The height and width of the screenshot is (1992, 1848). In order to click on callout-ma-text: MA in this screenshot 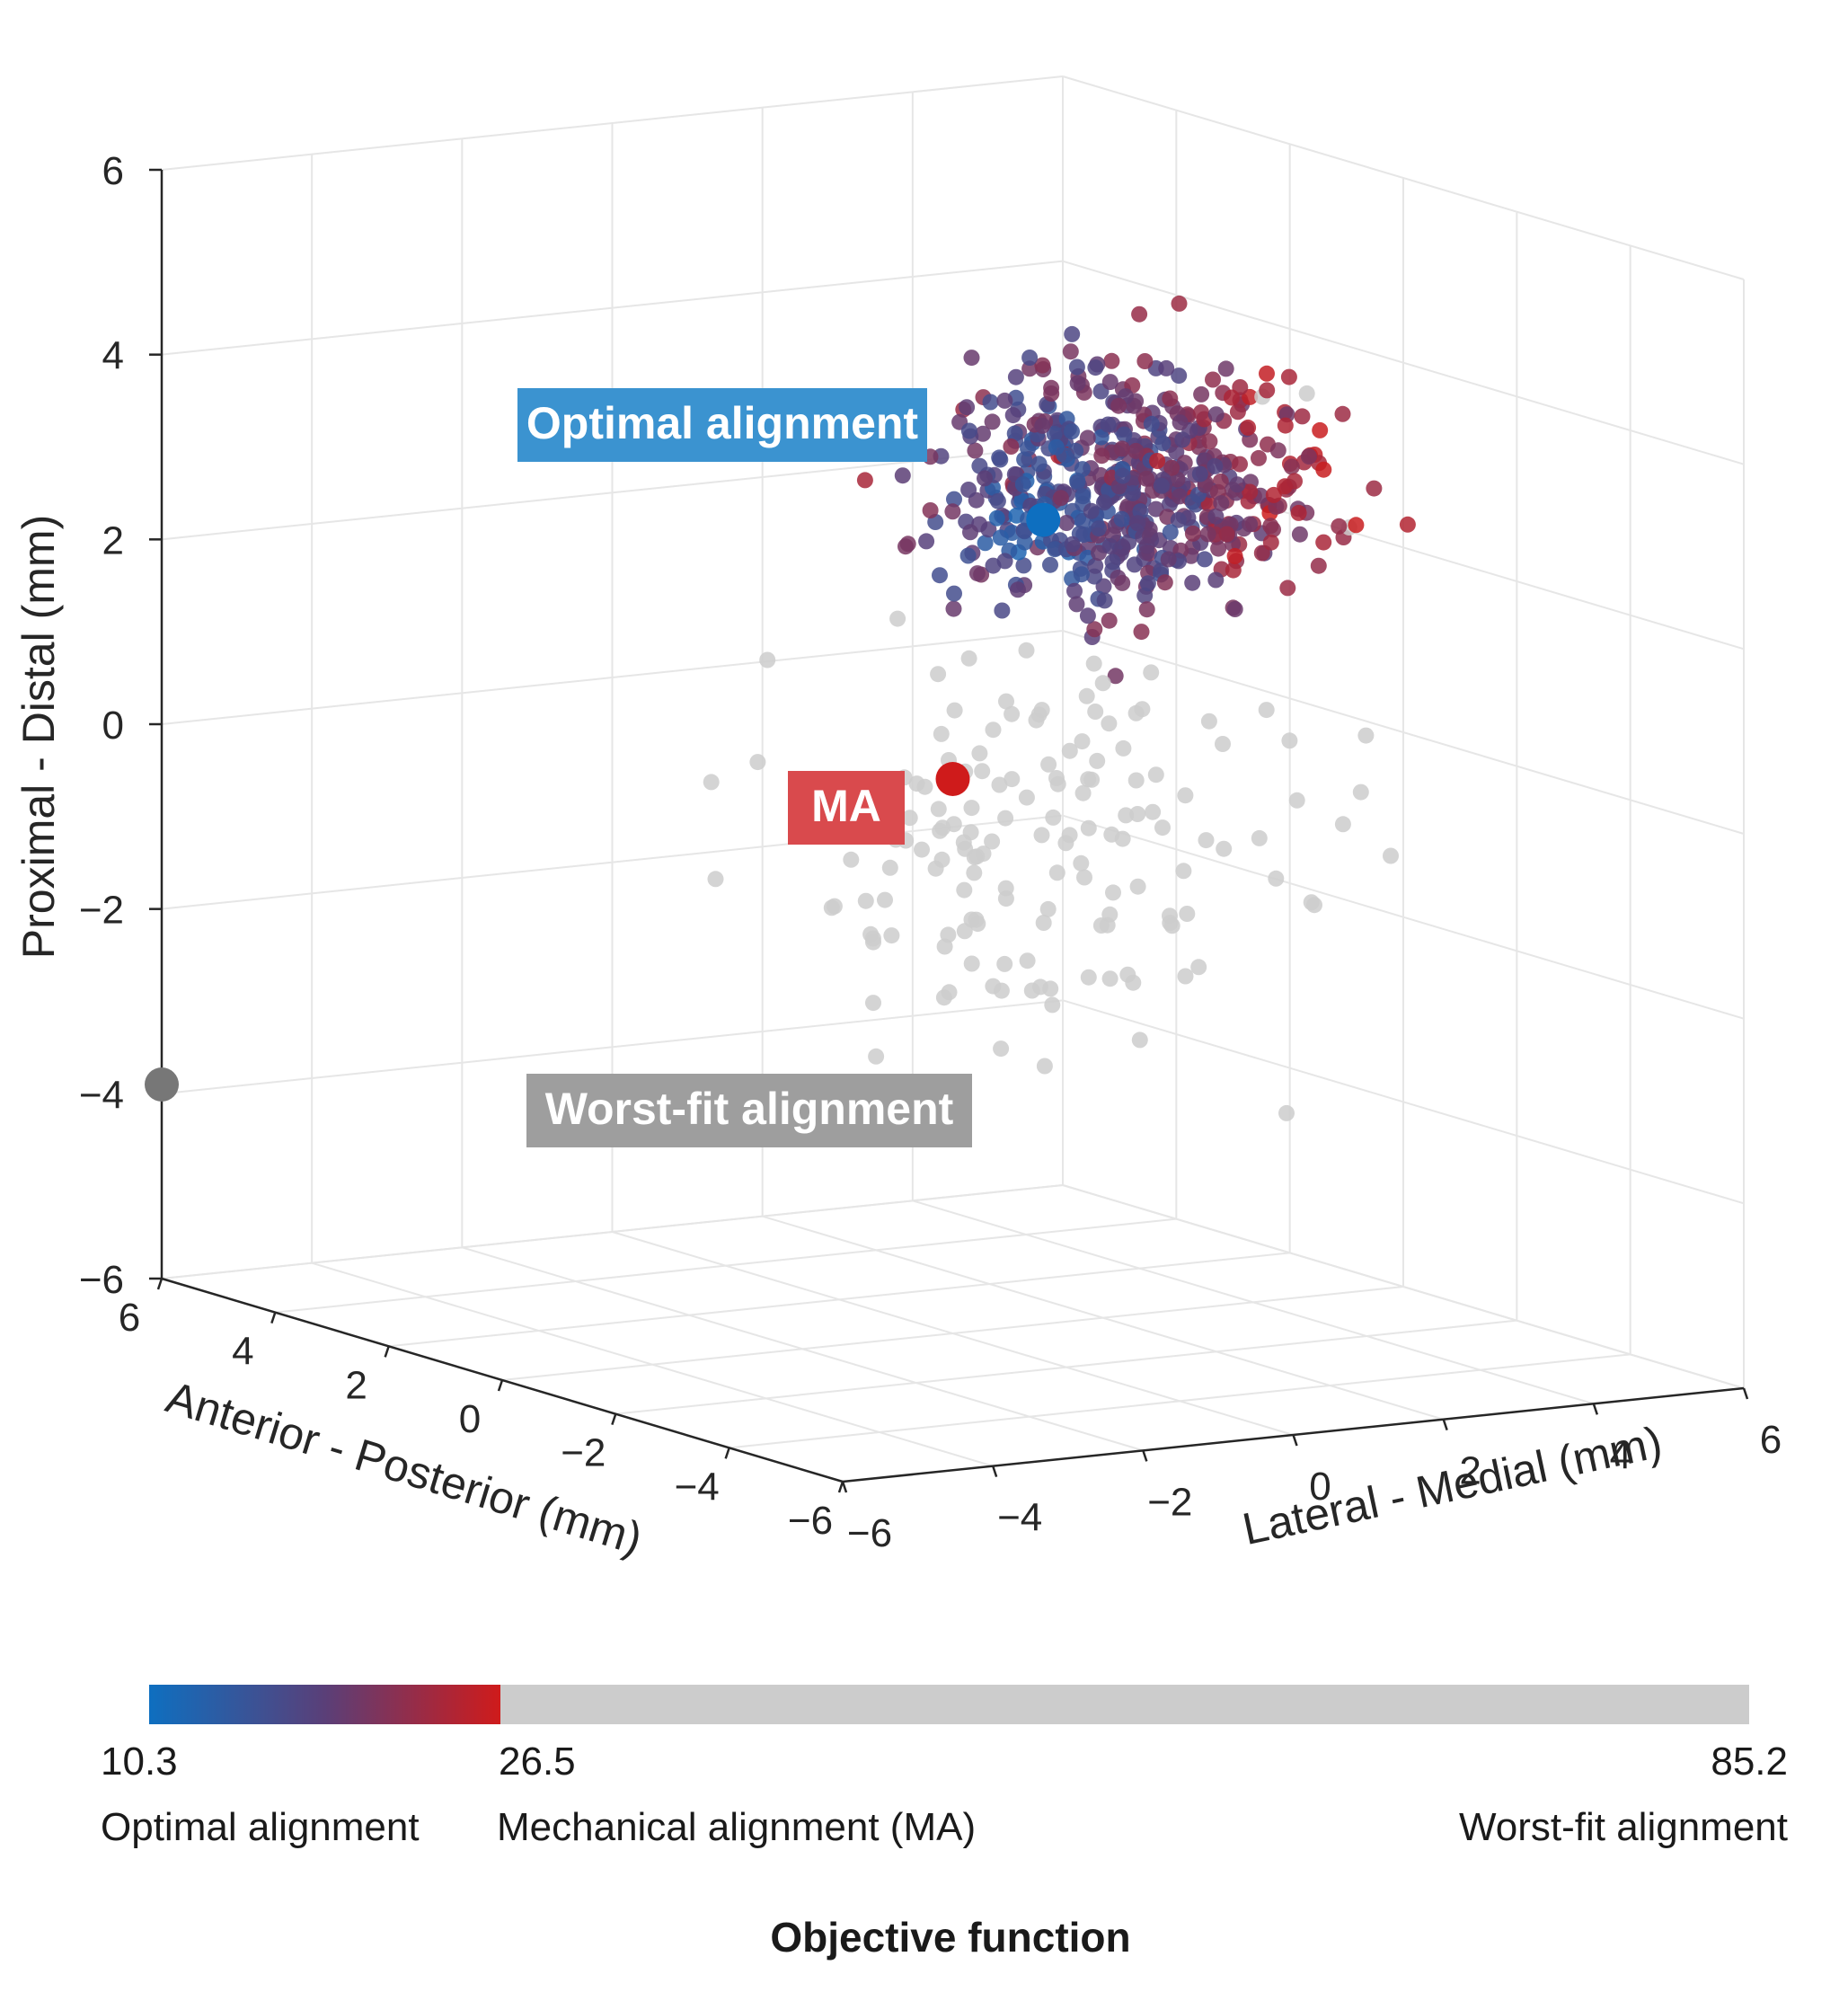, I will do `click(846, 806)`.